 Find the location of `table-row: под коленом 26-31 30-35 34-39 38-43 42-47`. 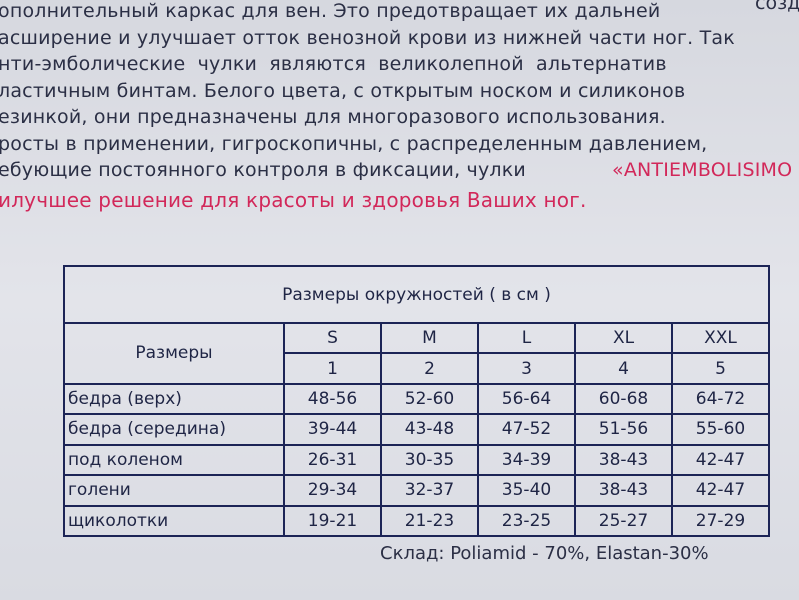

table-row: под коленом 26-31 30-35 34-39 38-43 42-47 is located at coordinates (416, 460).